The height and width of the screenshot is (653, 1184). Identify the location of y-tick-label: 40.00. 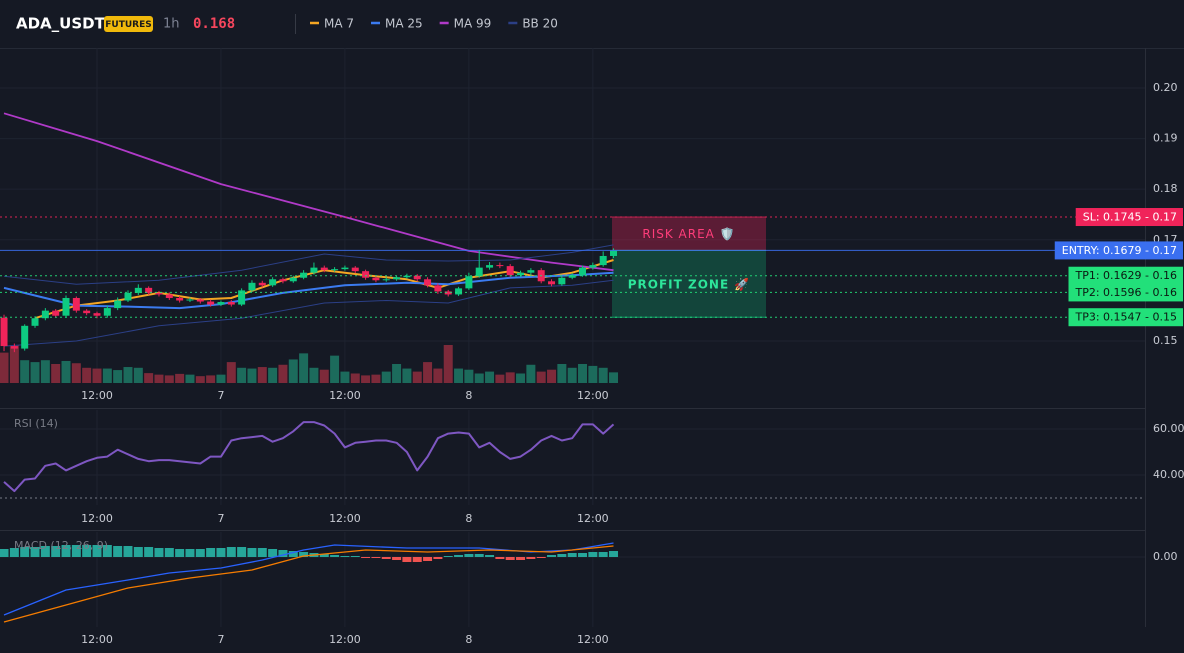
(1168, 474).